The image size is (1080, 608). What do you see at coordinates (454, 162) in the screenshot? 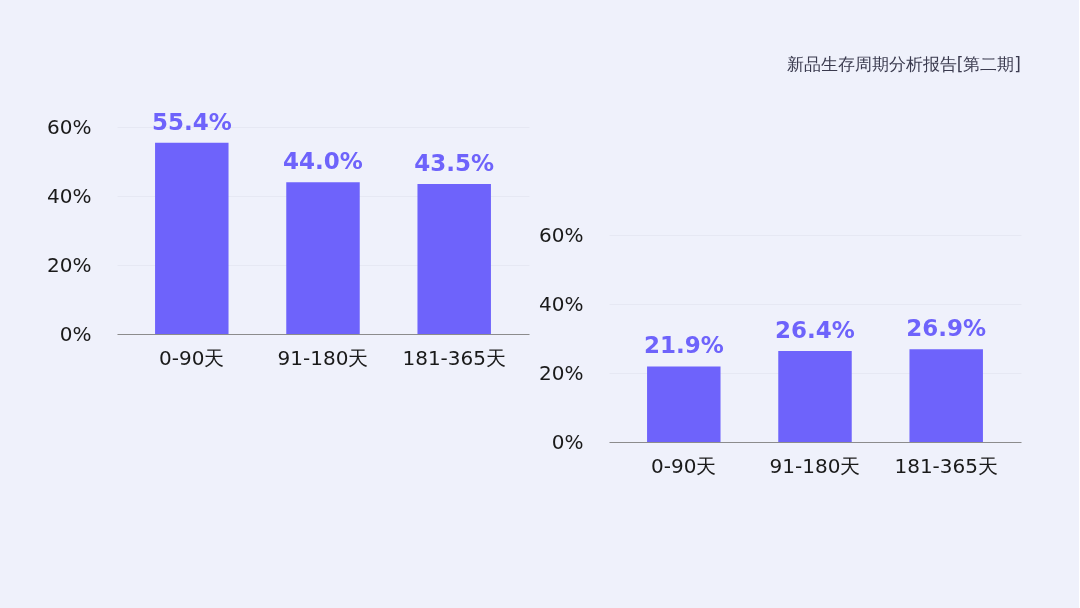
I see `data-label: 43.5%` at bounding box center [454, 162].